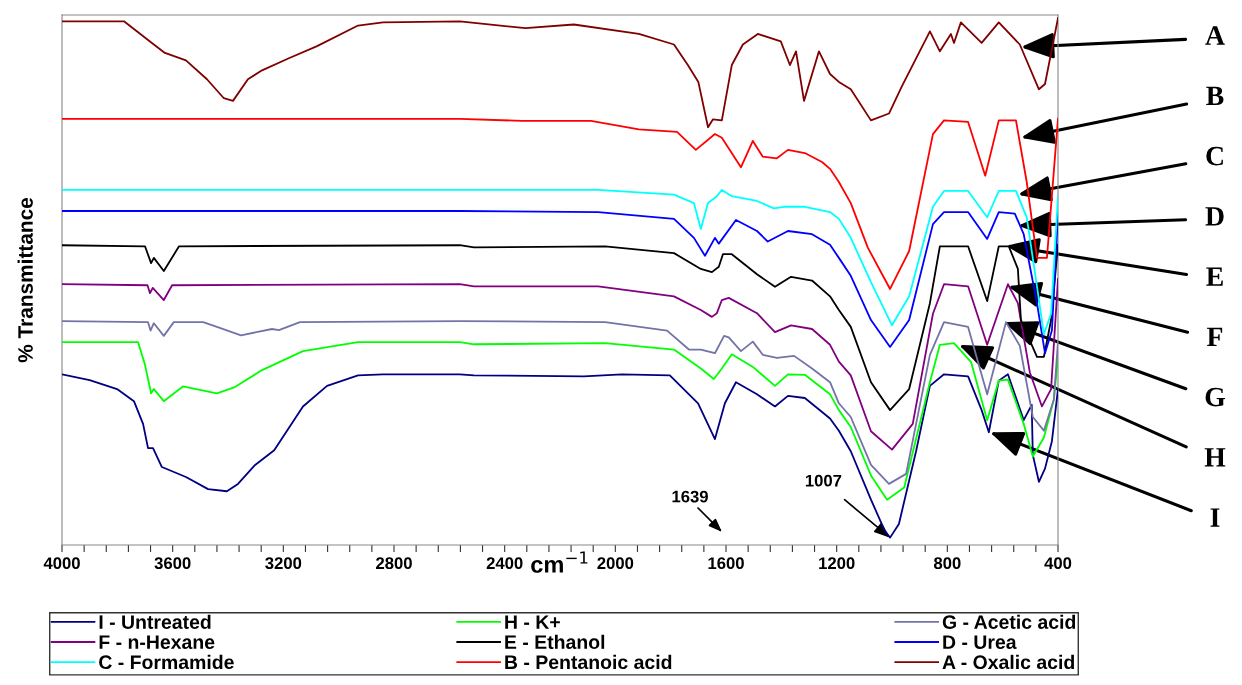 The image size is (1242, 685). What do you see at coordinates (283, 563) in the screenshot?
I see `x-tick-label: 3200` at bounding box center [283, 563].